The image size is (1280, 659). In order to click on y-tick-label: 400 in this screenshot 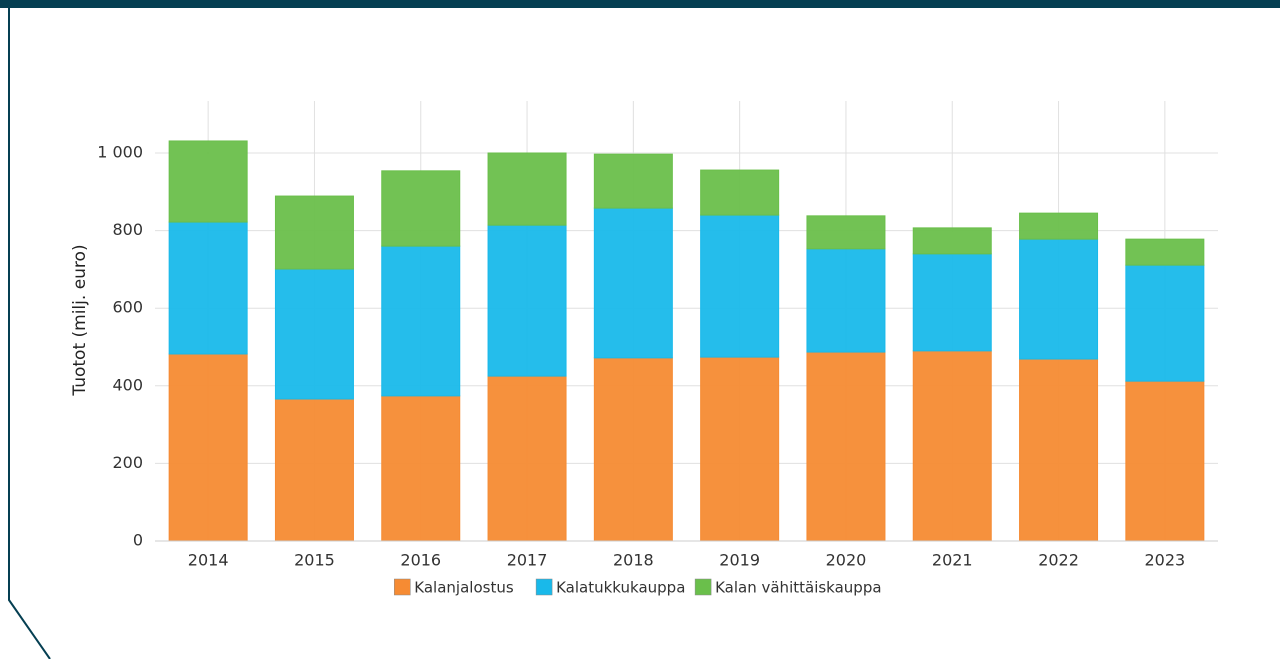, I will do `click(127, 384)`.